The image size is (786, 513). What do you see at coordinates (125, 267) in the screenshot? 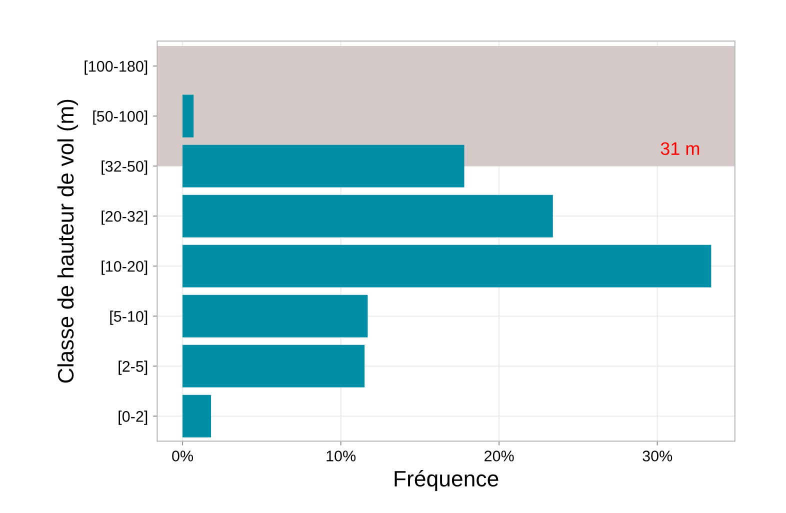
I see `y-tick-label: [10-20]` at bounding box center [125, 267].